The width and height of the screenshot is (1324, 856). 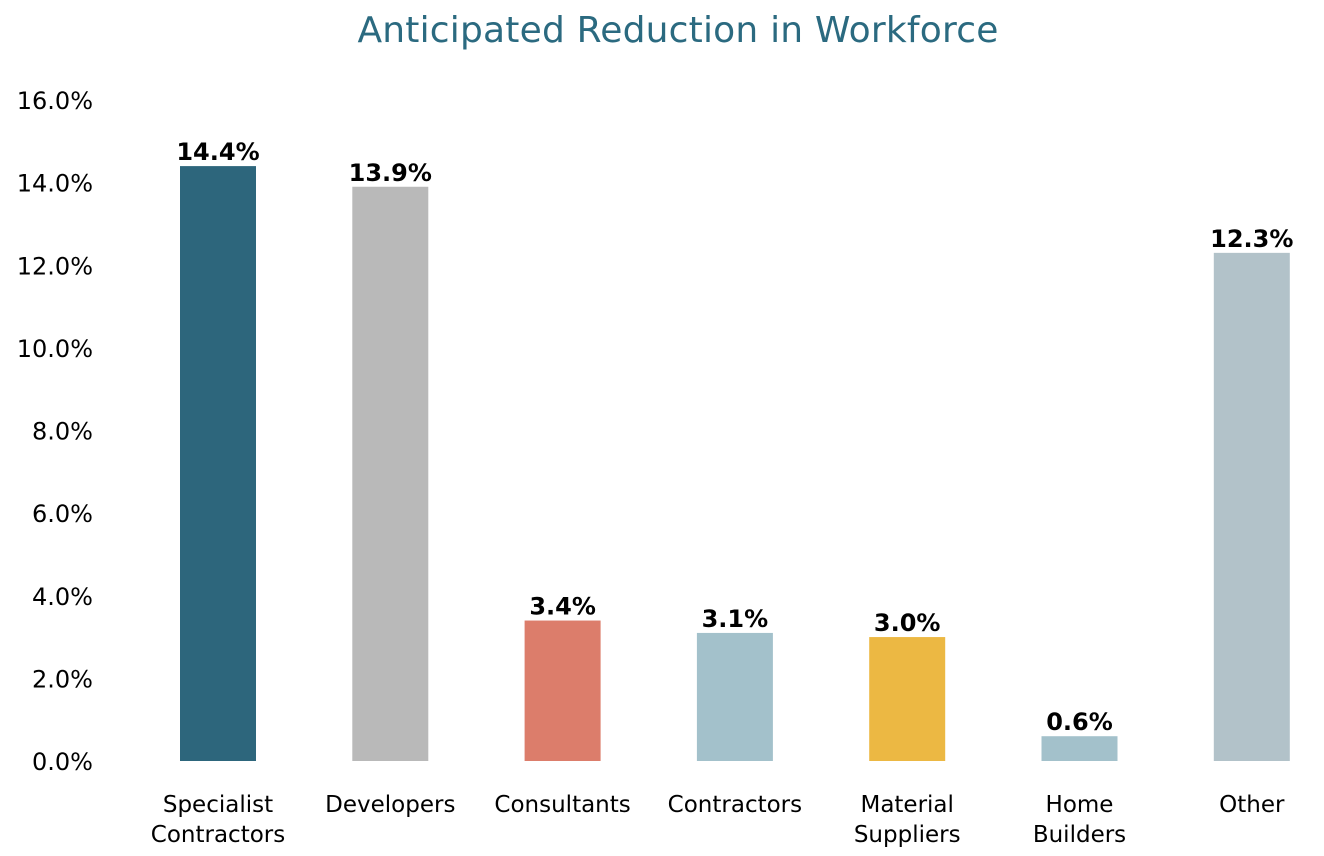 I want to click on y-tick-label: 16.0%, so click(x=55, y=101).